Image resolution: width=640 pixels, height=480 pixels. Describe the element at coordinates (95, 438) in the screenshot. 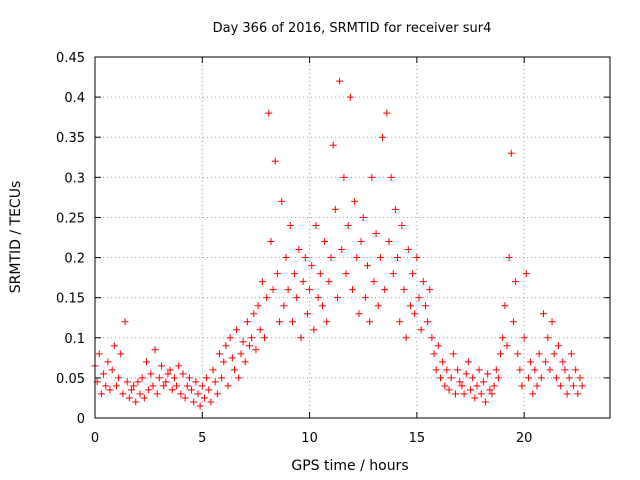

I see `x-tick-label: 0` at that location.